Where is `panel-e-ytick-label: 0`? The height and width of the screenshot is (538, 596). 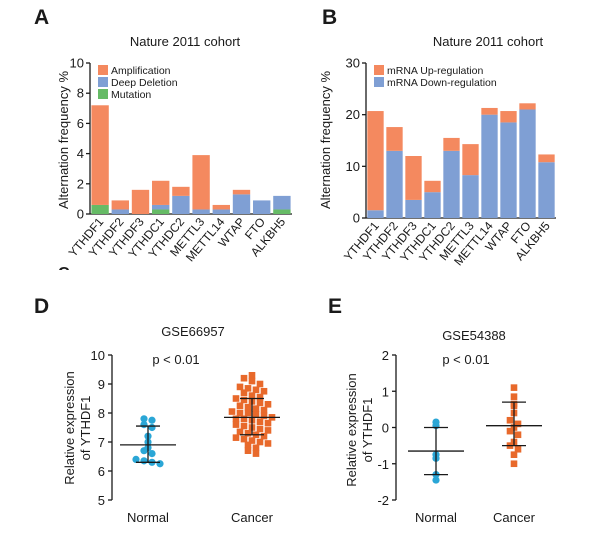
panel-e-ytick-label: 0 is located at coordinates (385, 428).